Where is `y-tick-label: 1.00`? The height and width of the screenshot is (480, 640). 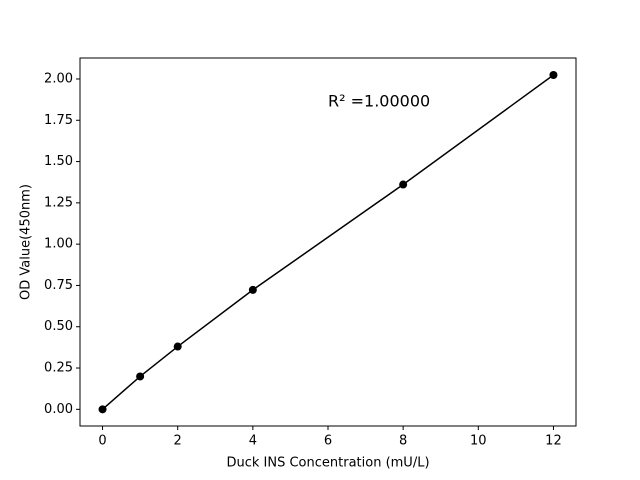
y-tick-label: 1.00 is located at coordinates (58, 244).